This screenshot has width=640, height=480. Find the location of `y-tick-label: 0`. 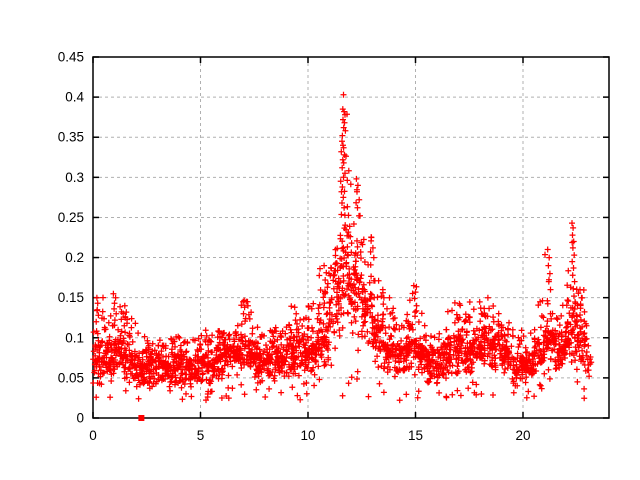

y-tick-label: 0 is located at coordinates (80, 418).